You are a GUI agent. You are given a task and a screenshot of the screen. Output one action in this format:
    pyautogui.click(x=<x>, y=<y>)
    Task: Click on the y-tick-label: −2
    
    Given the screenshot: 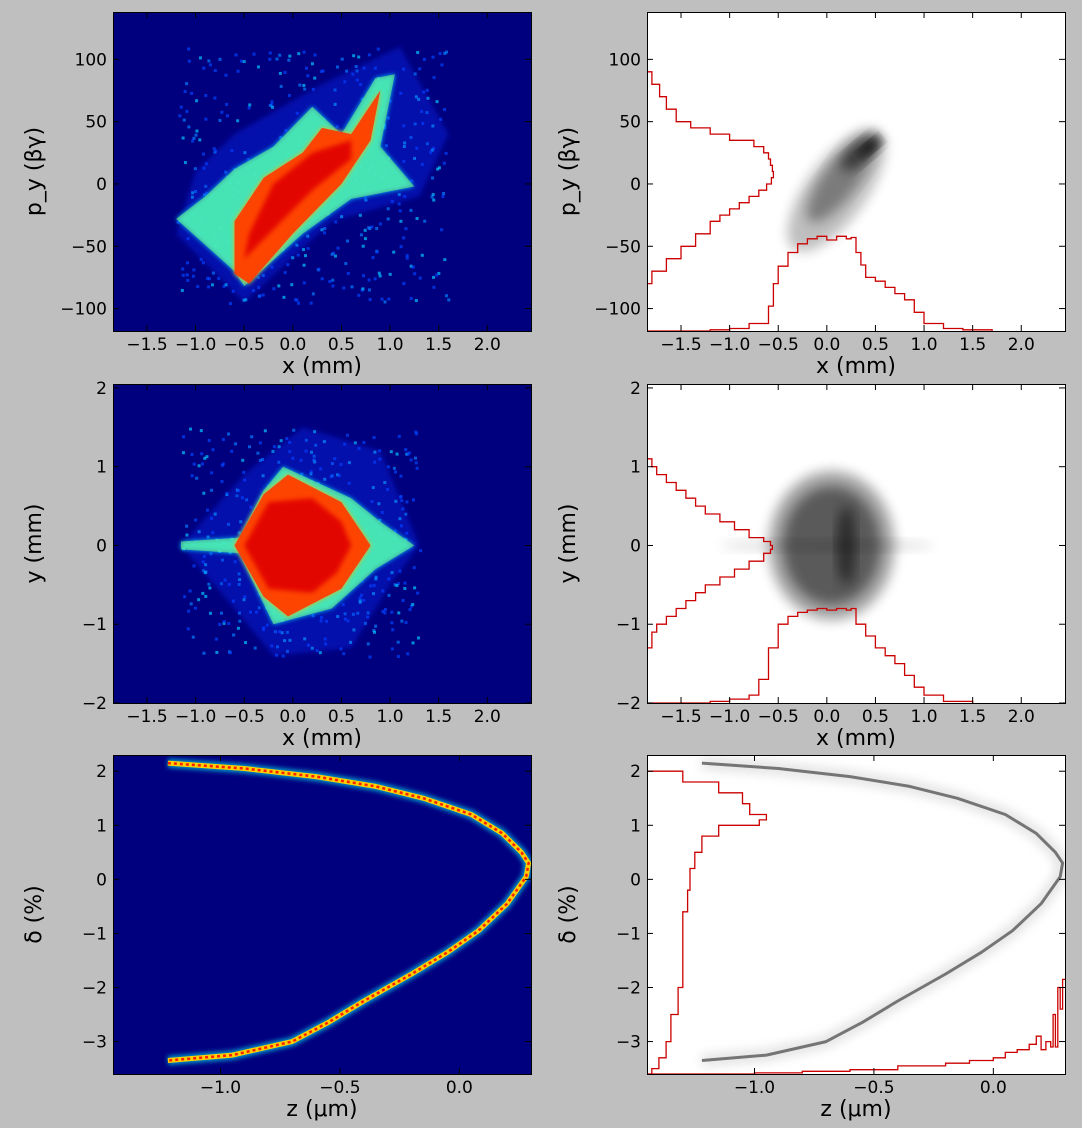 What is the action you would take?
    pyautogui.click(x=628, y=988)
    